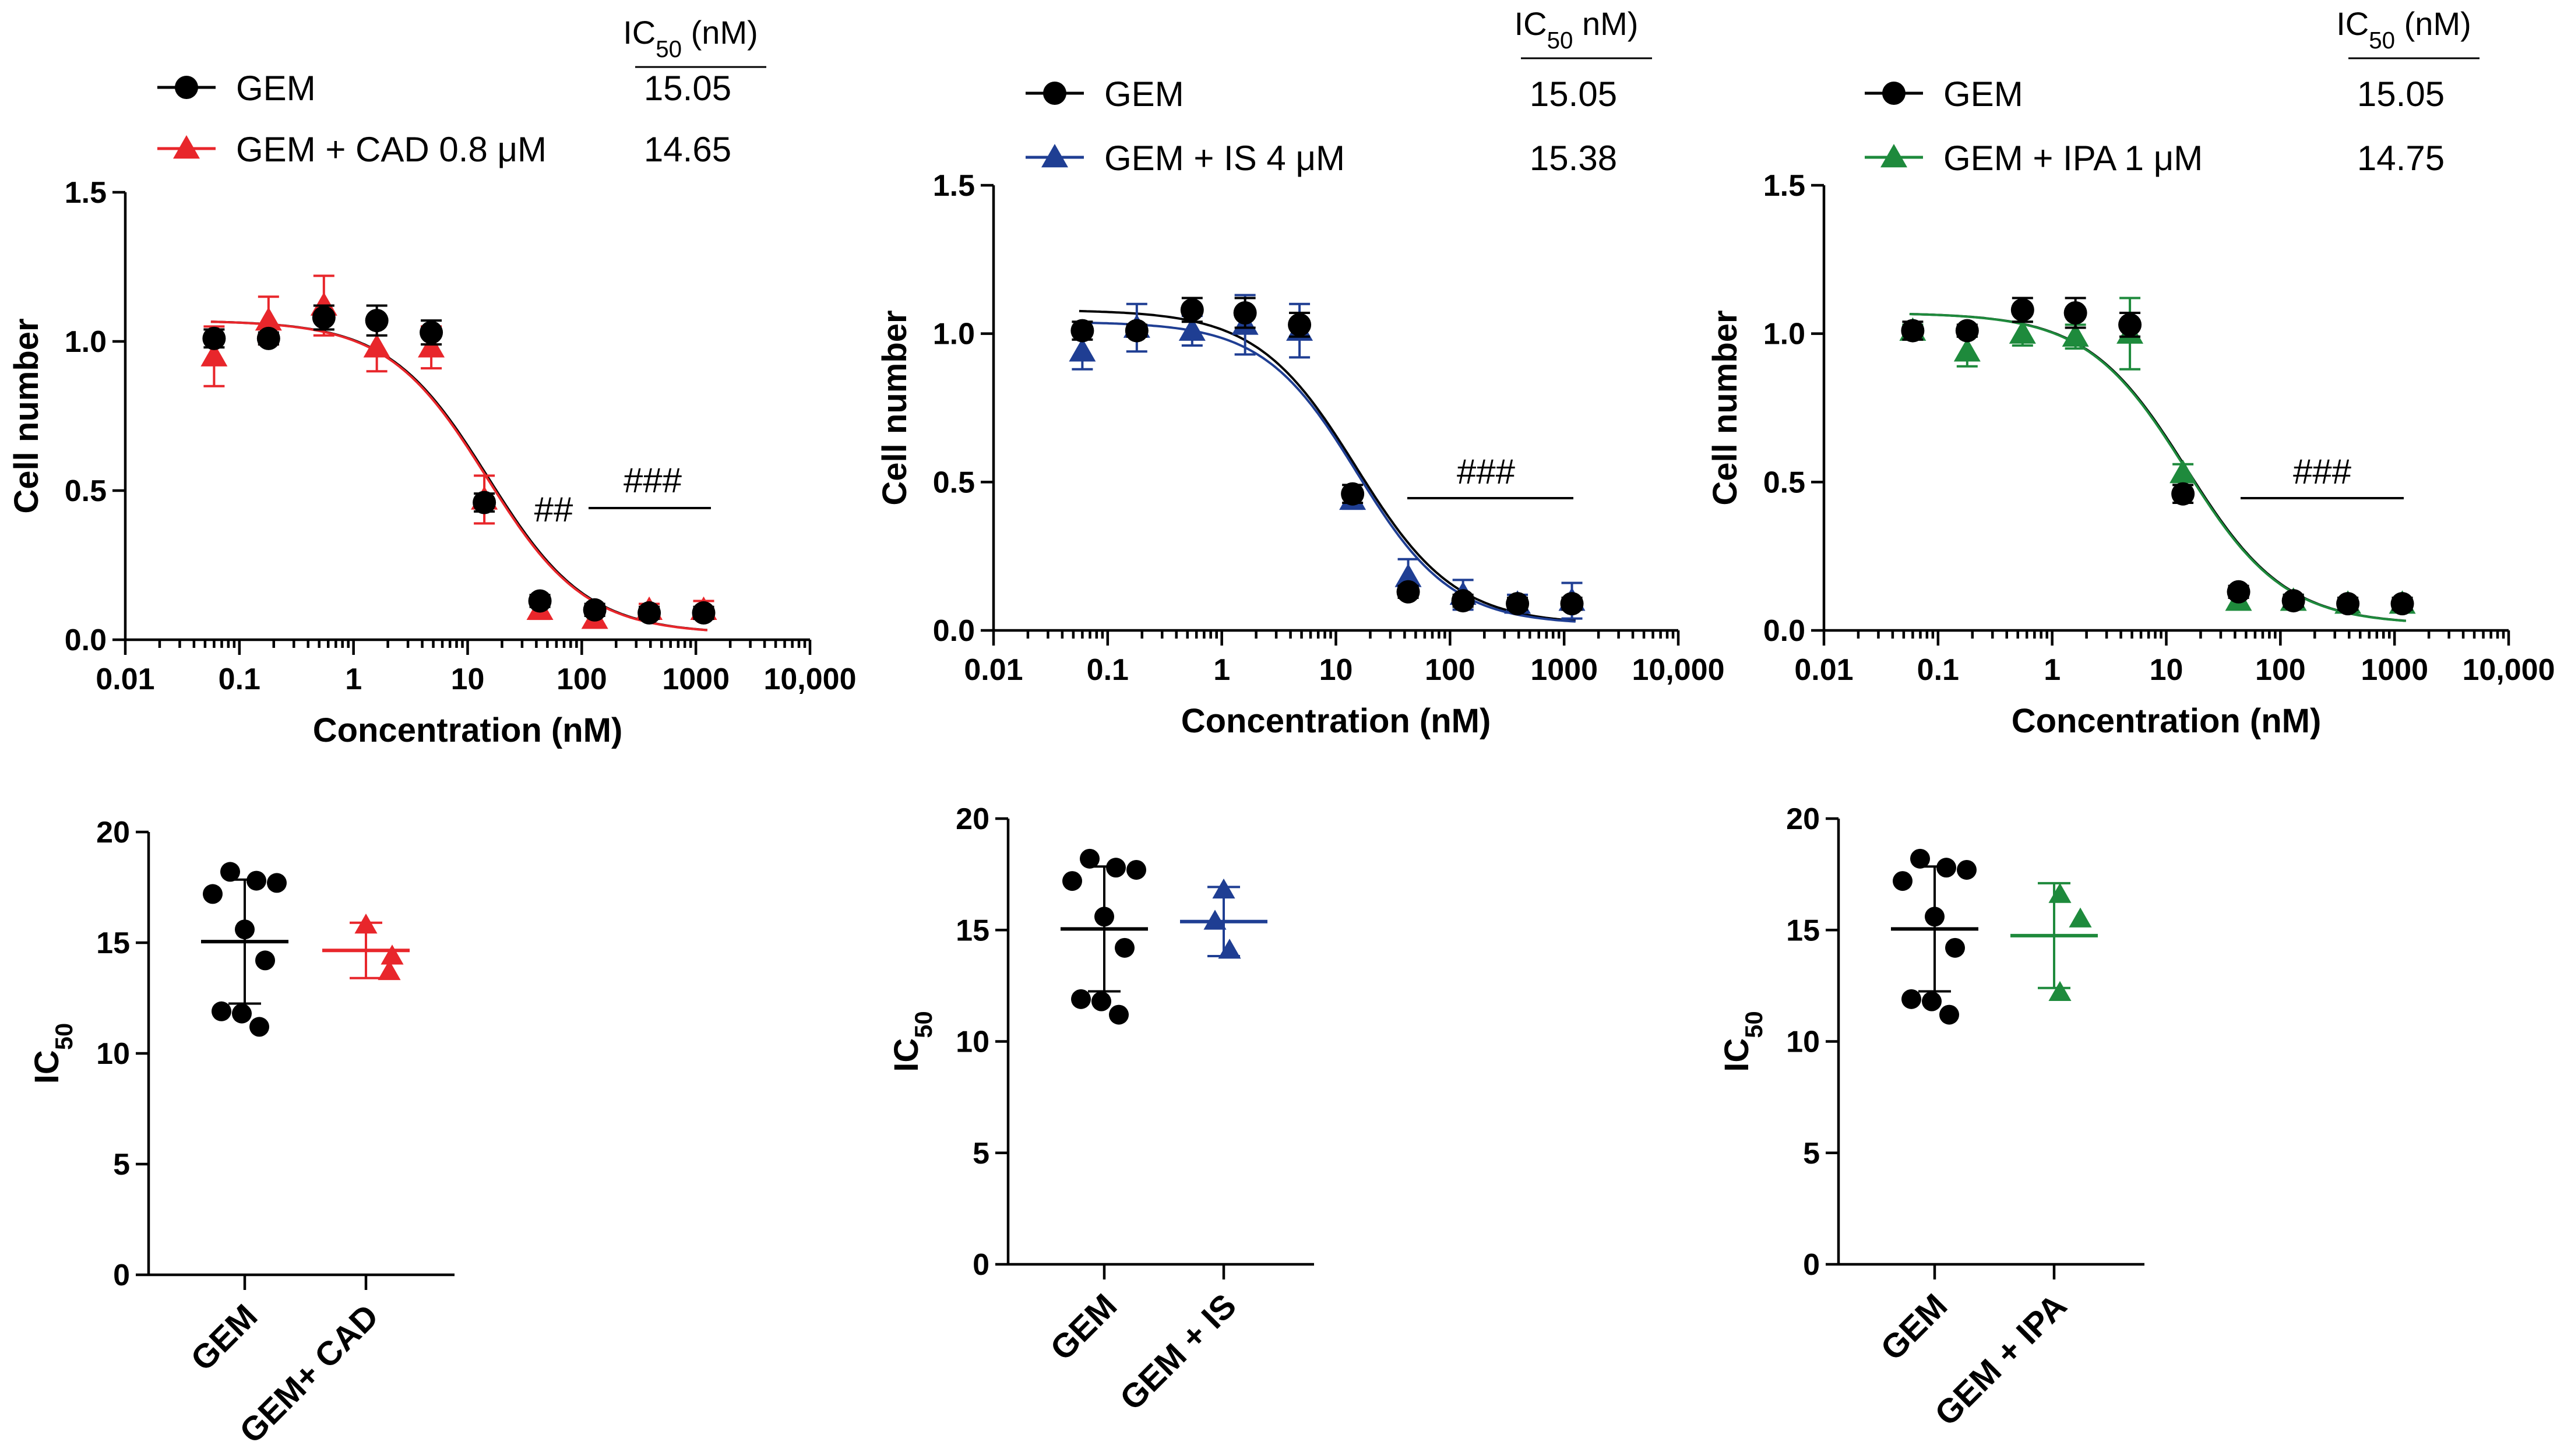 Image resolution: width=2564 pixels, height=1456 pixels. What do you see at coordinates (2167, 670) in the screenshot?
I see `x-tick-label: 10` at bounding box center [2167, 670].